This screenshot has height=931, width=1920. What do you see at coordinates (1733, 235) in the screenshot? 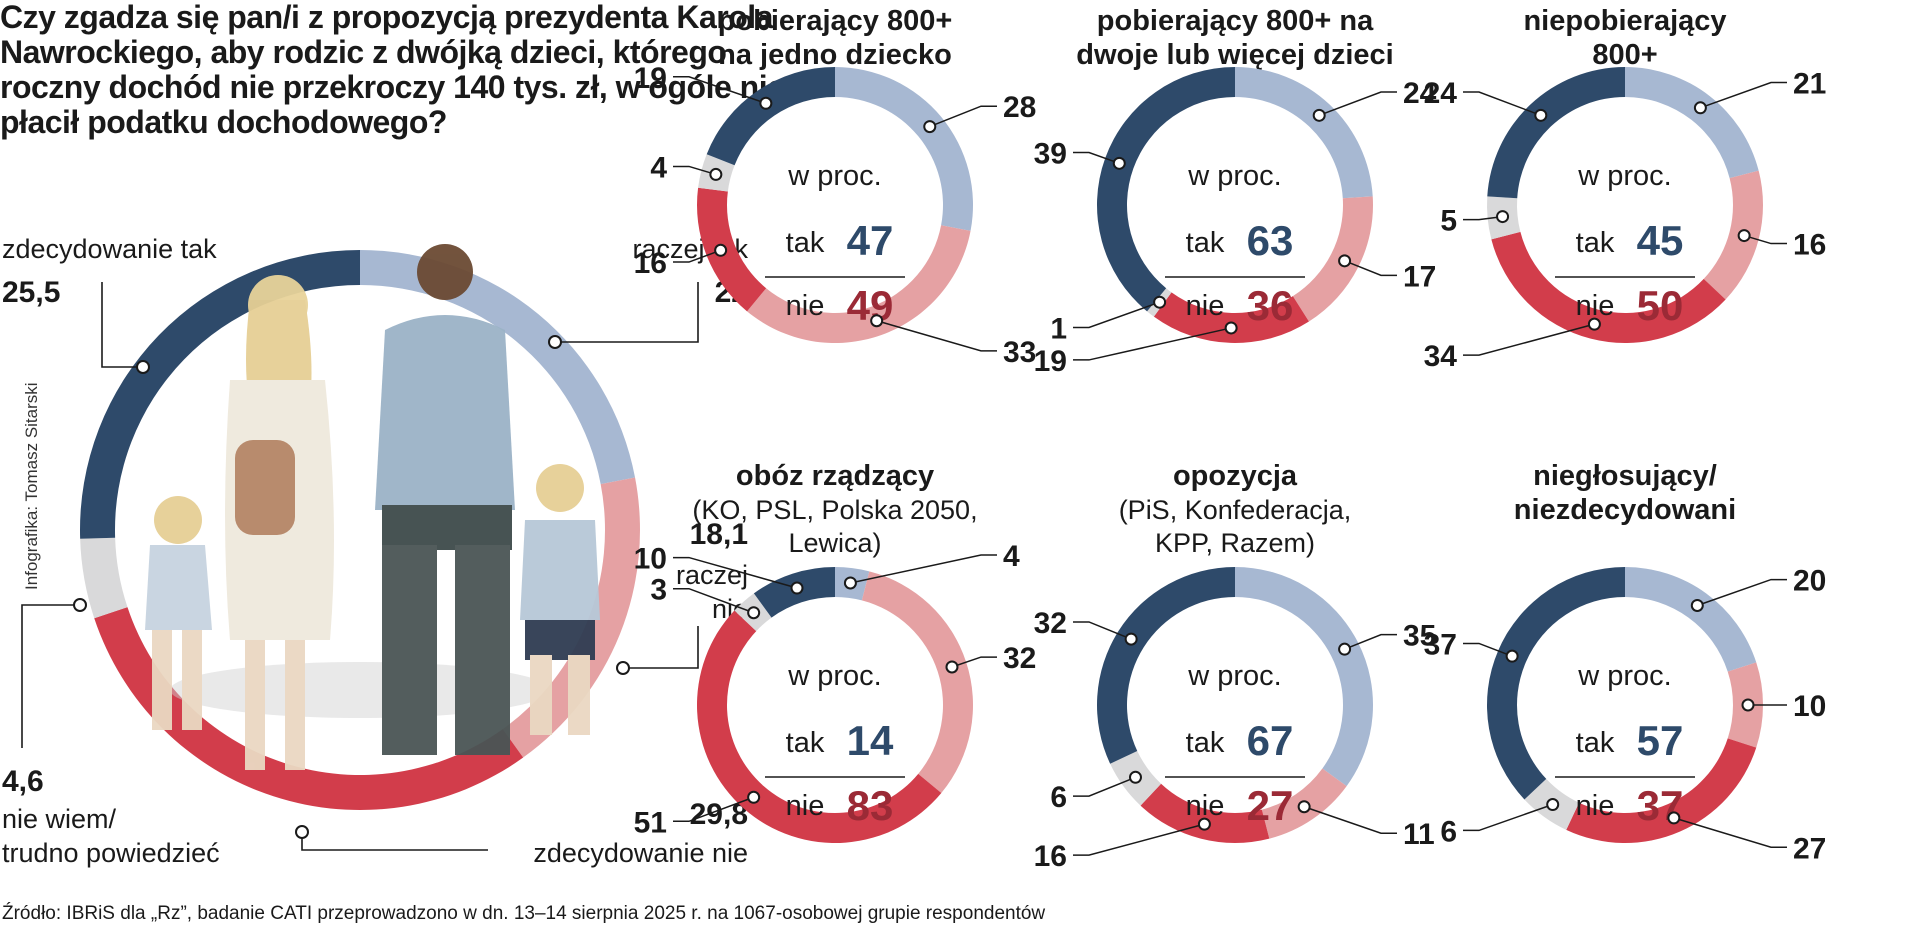
I see `niepobierajacy-slice-raczej-nie` at bounding box center [1733, 235].